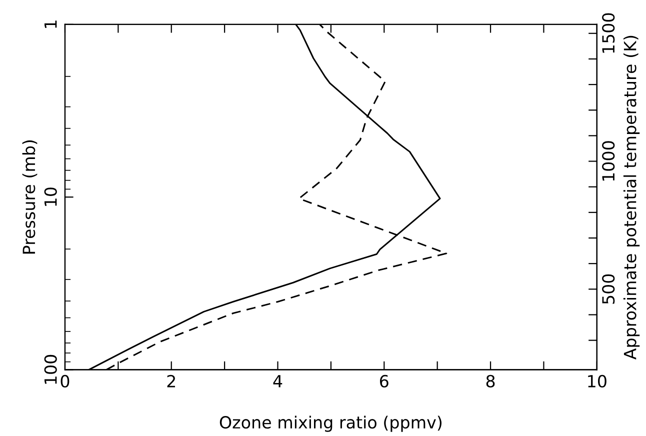 The width and height of the screenshot is (646, 436). I want to click on y-tick-label: 1, so click(50, 24).